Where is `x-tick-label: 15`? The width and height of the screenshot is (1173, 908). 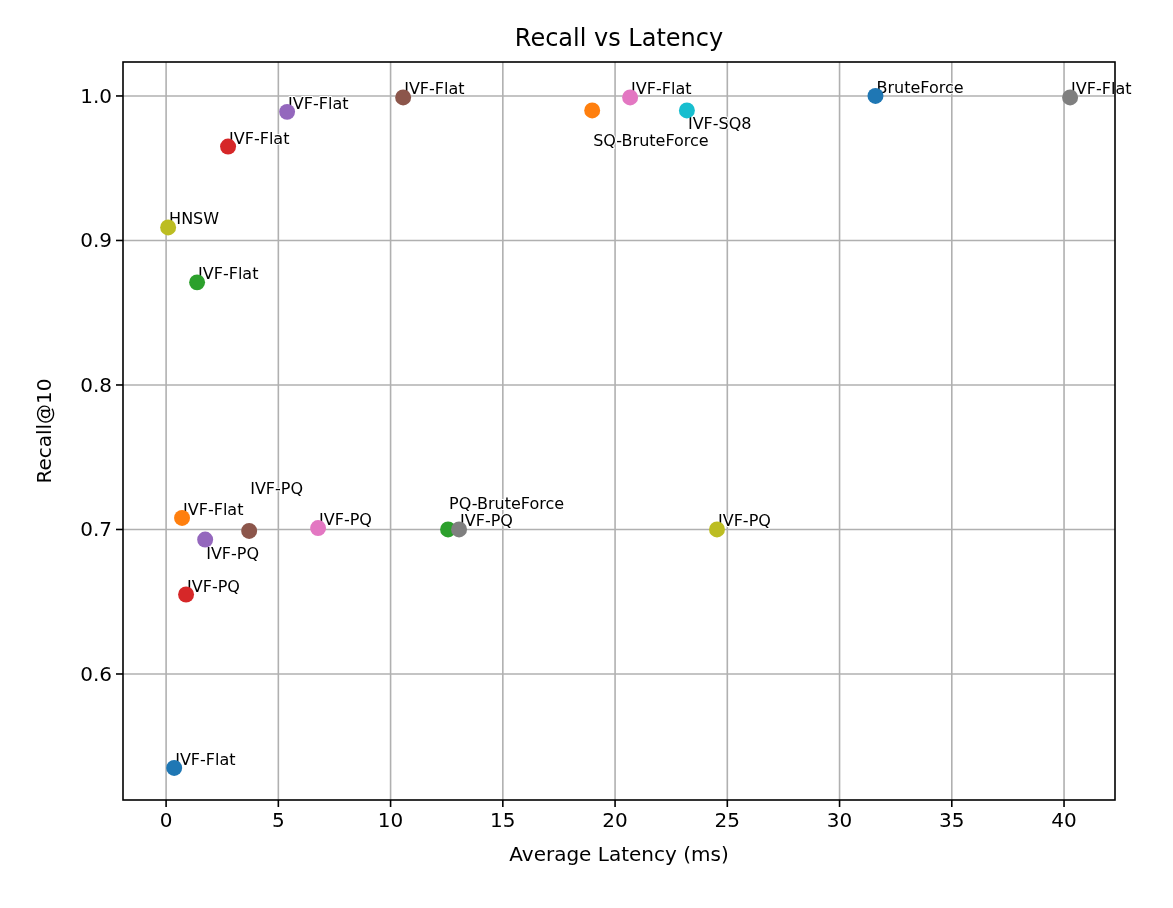 x-tick-label: 15 is located at coordinates (503, 820).